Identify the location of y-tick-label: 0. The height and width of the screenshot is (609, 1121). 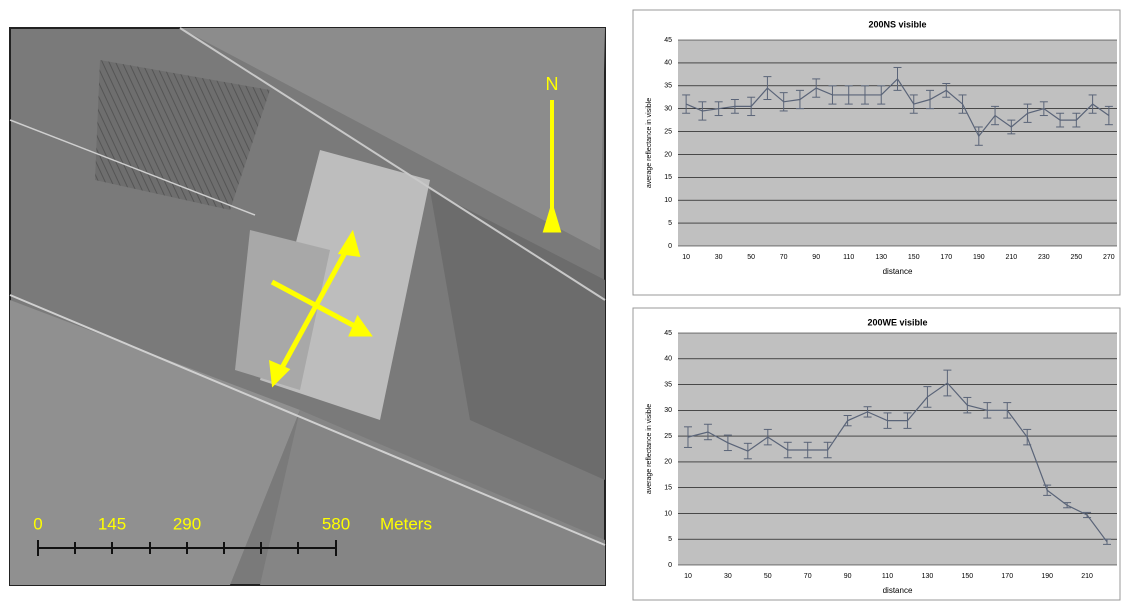
(670, 246).